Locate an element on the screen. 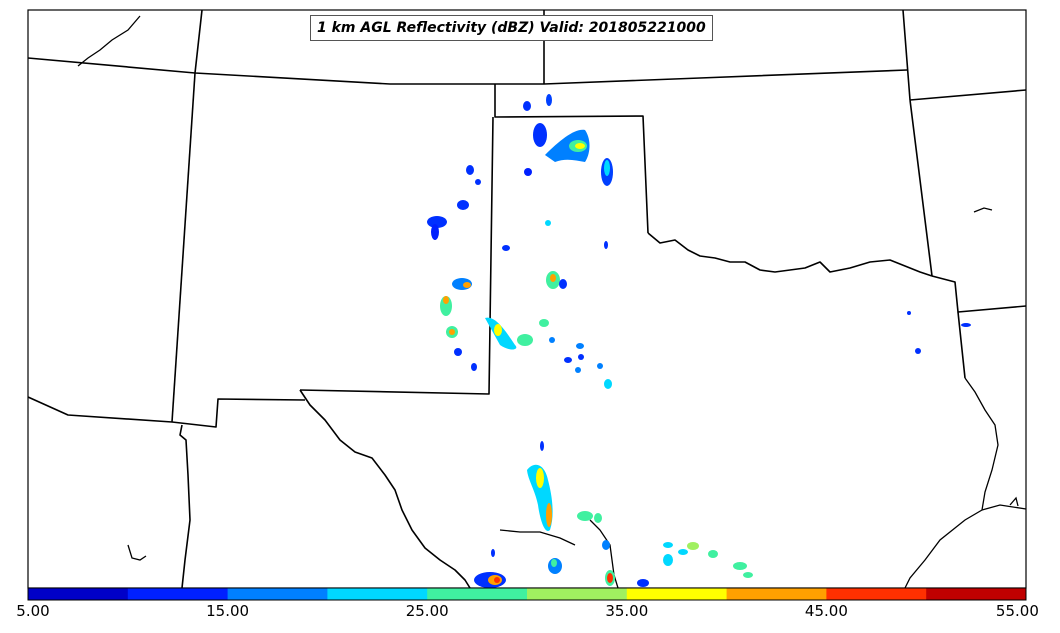 The width and height of the screenshot is (1060, 633). colorbar-tick-label: 15.00 is located at coordinates (228, 611).